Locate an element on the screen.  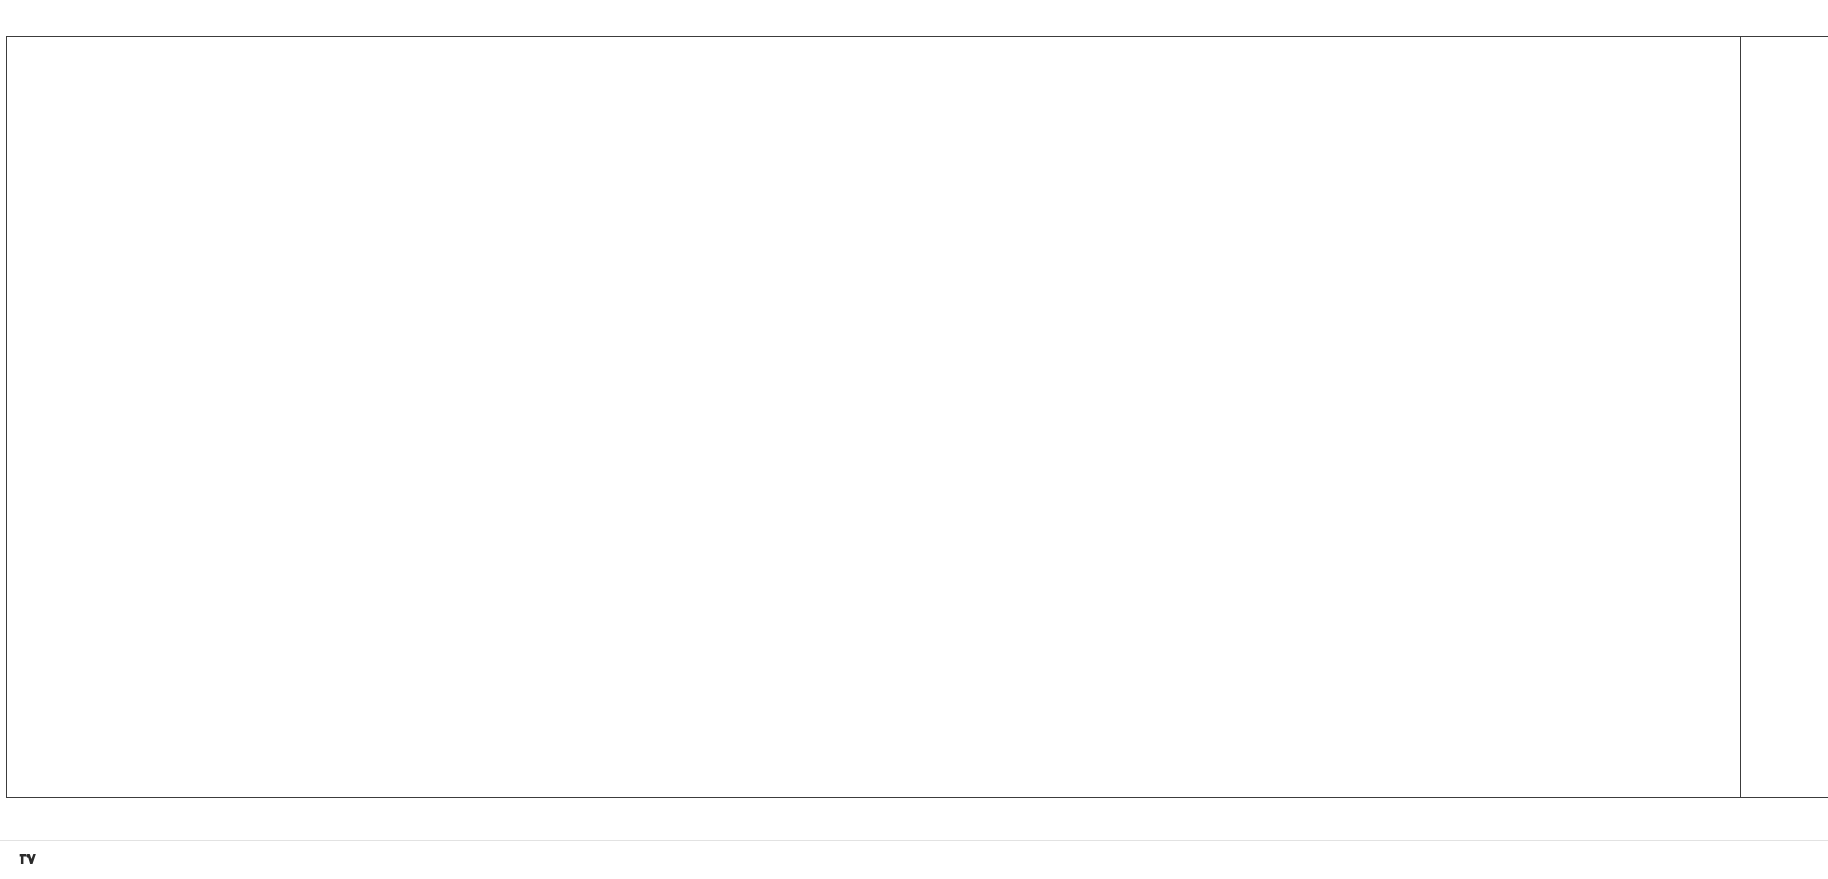
chart-header is located at coordinates (914, 17).